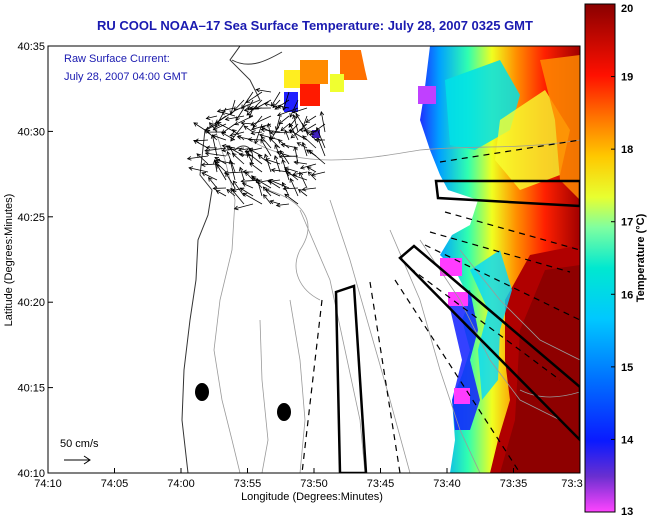  I want to click on x-tick-label: 73:45, so click(381, 484).